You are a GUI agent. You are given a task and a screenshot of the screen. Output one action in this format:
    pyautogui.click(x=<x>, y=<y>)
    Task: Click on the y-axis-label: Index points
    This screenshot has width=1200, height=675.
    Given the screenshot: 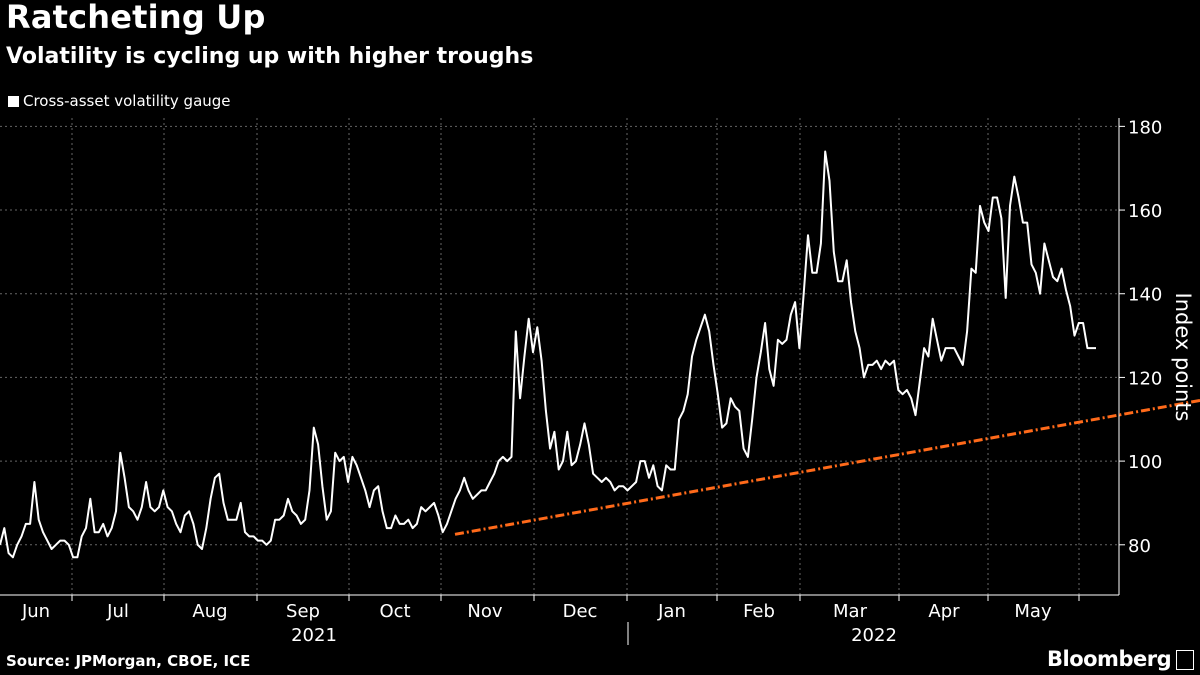 What is the action you would take?
    pyautogui.click(x=1183, y=357)
    